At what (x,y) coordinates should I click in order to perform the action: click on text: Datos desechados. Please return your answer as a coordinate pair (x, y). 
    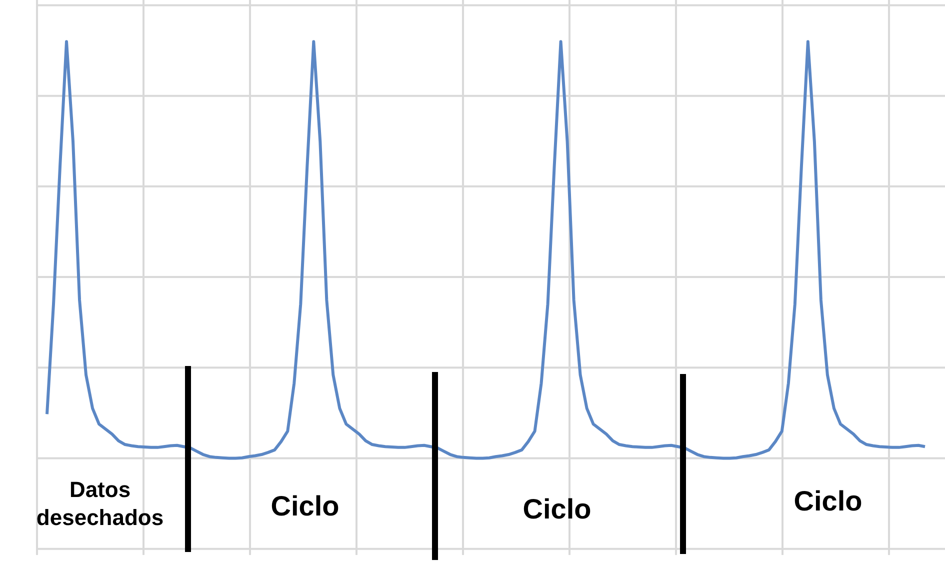
    Looking at the image, I should click on (100, 503).